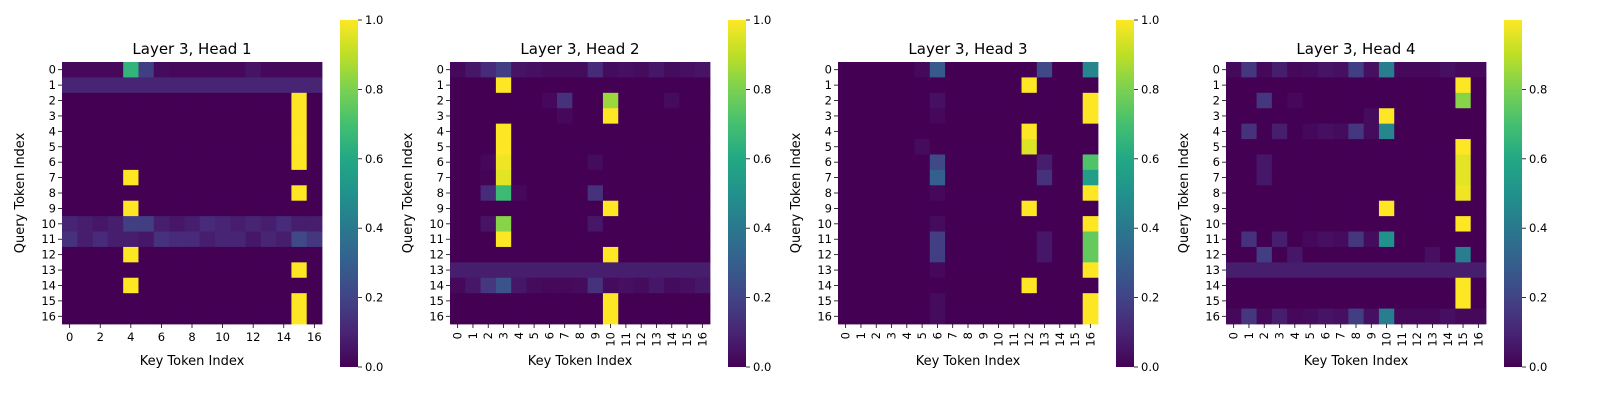  What do you see at coordinates (922, 335) in the screenshot?
I see `x-tick-label: 5` at bounding box center [922, 335].